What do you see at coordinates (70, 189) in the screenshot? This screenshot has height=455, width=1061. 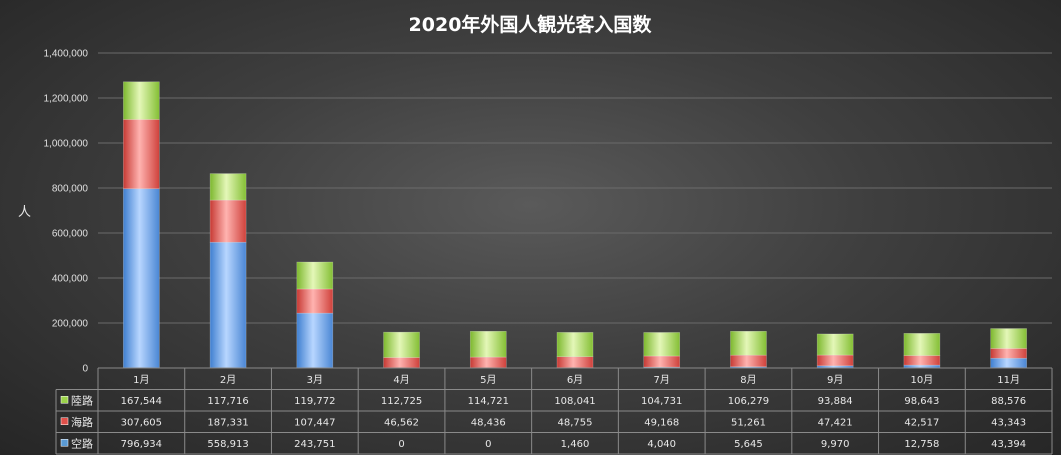 I see `y-tick-label: 800,000` at bounding box center [70, 189].